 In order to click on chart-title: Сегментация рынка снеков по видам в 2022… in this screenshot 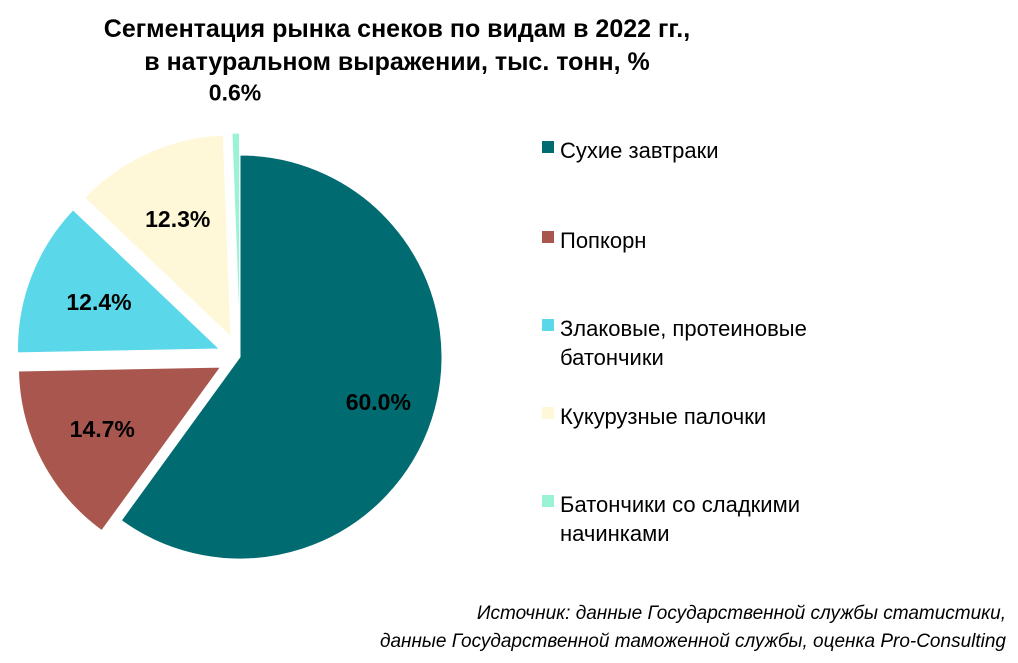, I will do `click(397, 45)`.